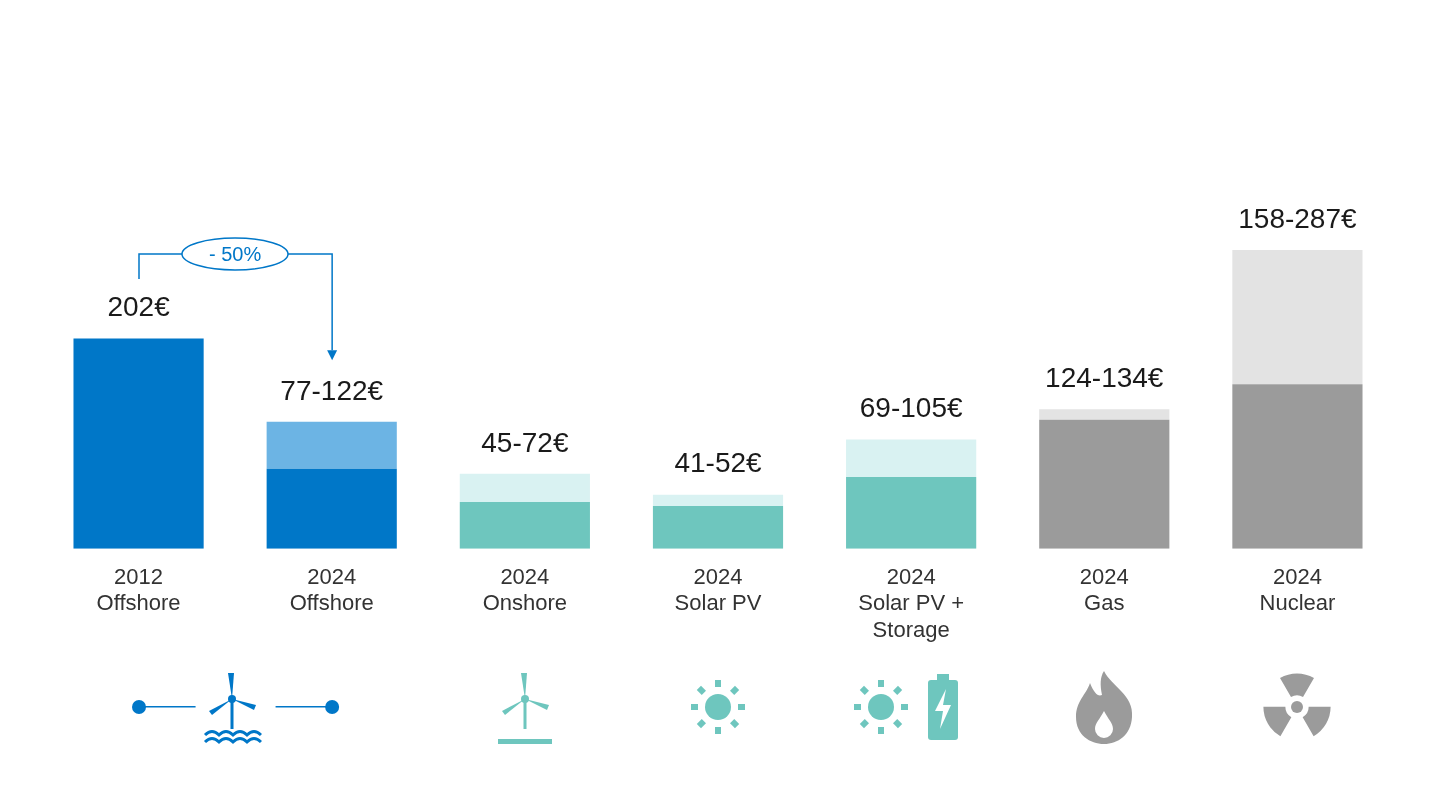 Image resolution: width=1440 pixels, height=810 pixels. I want to click on x-tick-label: 2024 Solar PV + Storage, so click(911, 603).